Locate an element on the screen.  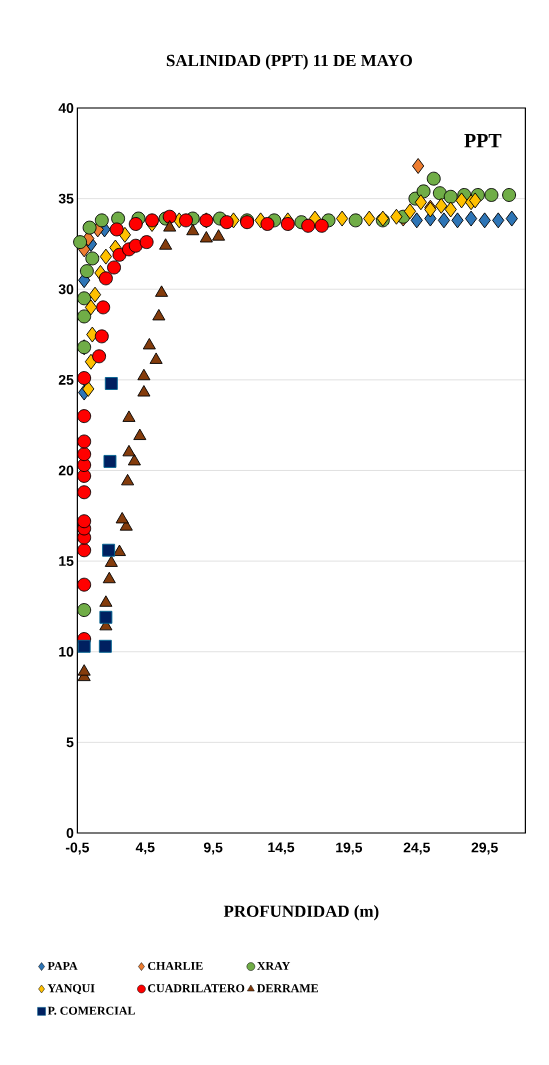
x-tick-label: 14,5 is located at coordinates (281, 848).